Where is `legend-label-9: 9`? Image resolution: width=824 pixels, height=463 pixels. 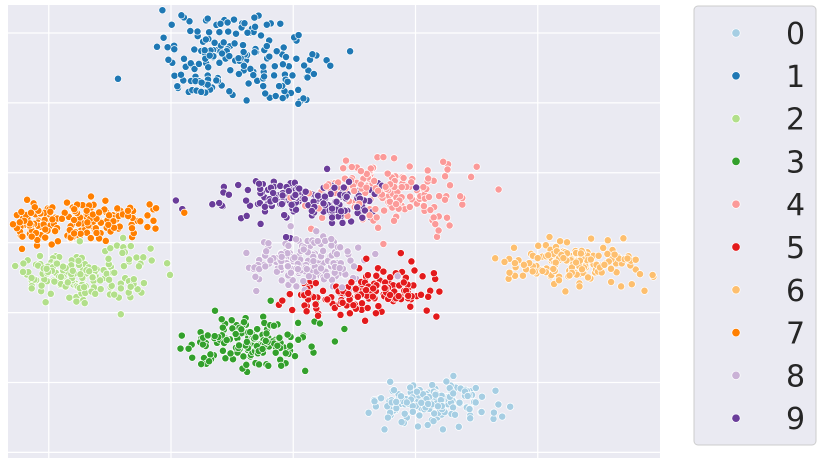
legend-label-9: 9 is located at coordinates (795, 419).